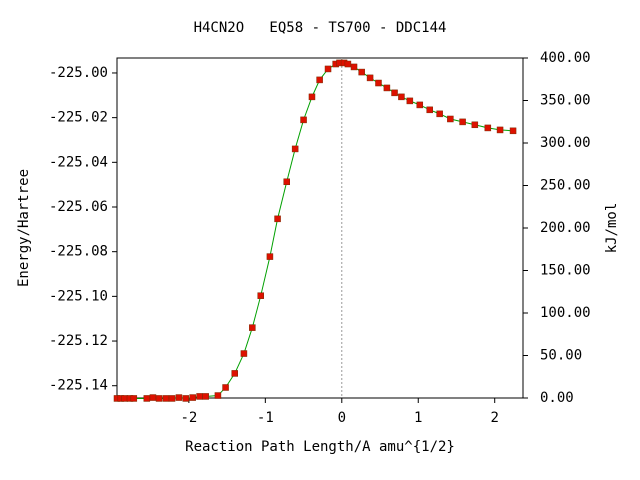 Image resolution: width=640 pixels, height=480 pixels. What do you see at coordinates (494, 418) in the screenshot?
I see `x-tick-label: 2` at bounding box center [494, 418].